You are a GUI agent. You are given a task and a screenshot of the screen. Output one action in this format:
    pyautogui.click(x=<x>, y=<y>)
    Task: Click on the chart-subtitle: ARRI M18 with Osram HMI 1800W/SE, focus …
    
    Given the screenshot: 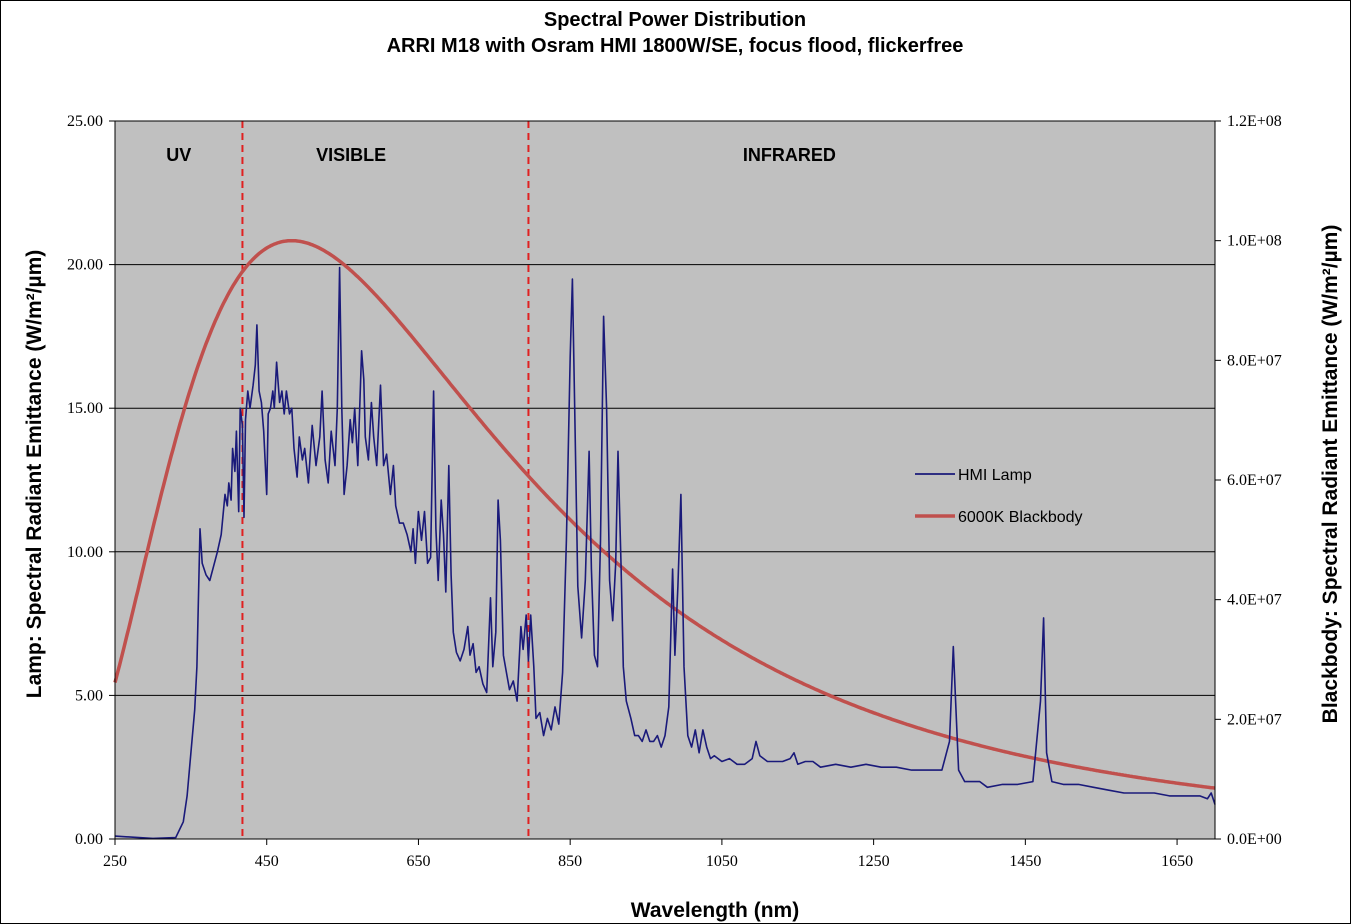 What is the action you would take?
    pyautogui.click(x=675, y=46)
    